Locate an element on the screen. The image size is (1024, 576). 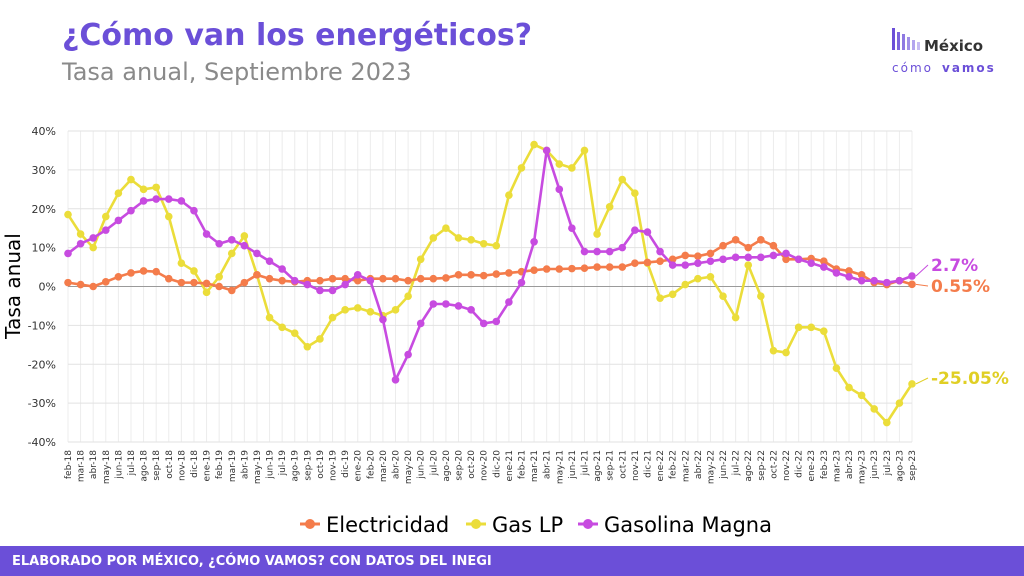
legend-swatch-dot is located at coordinates (310, 524).